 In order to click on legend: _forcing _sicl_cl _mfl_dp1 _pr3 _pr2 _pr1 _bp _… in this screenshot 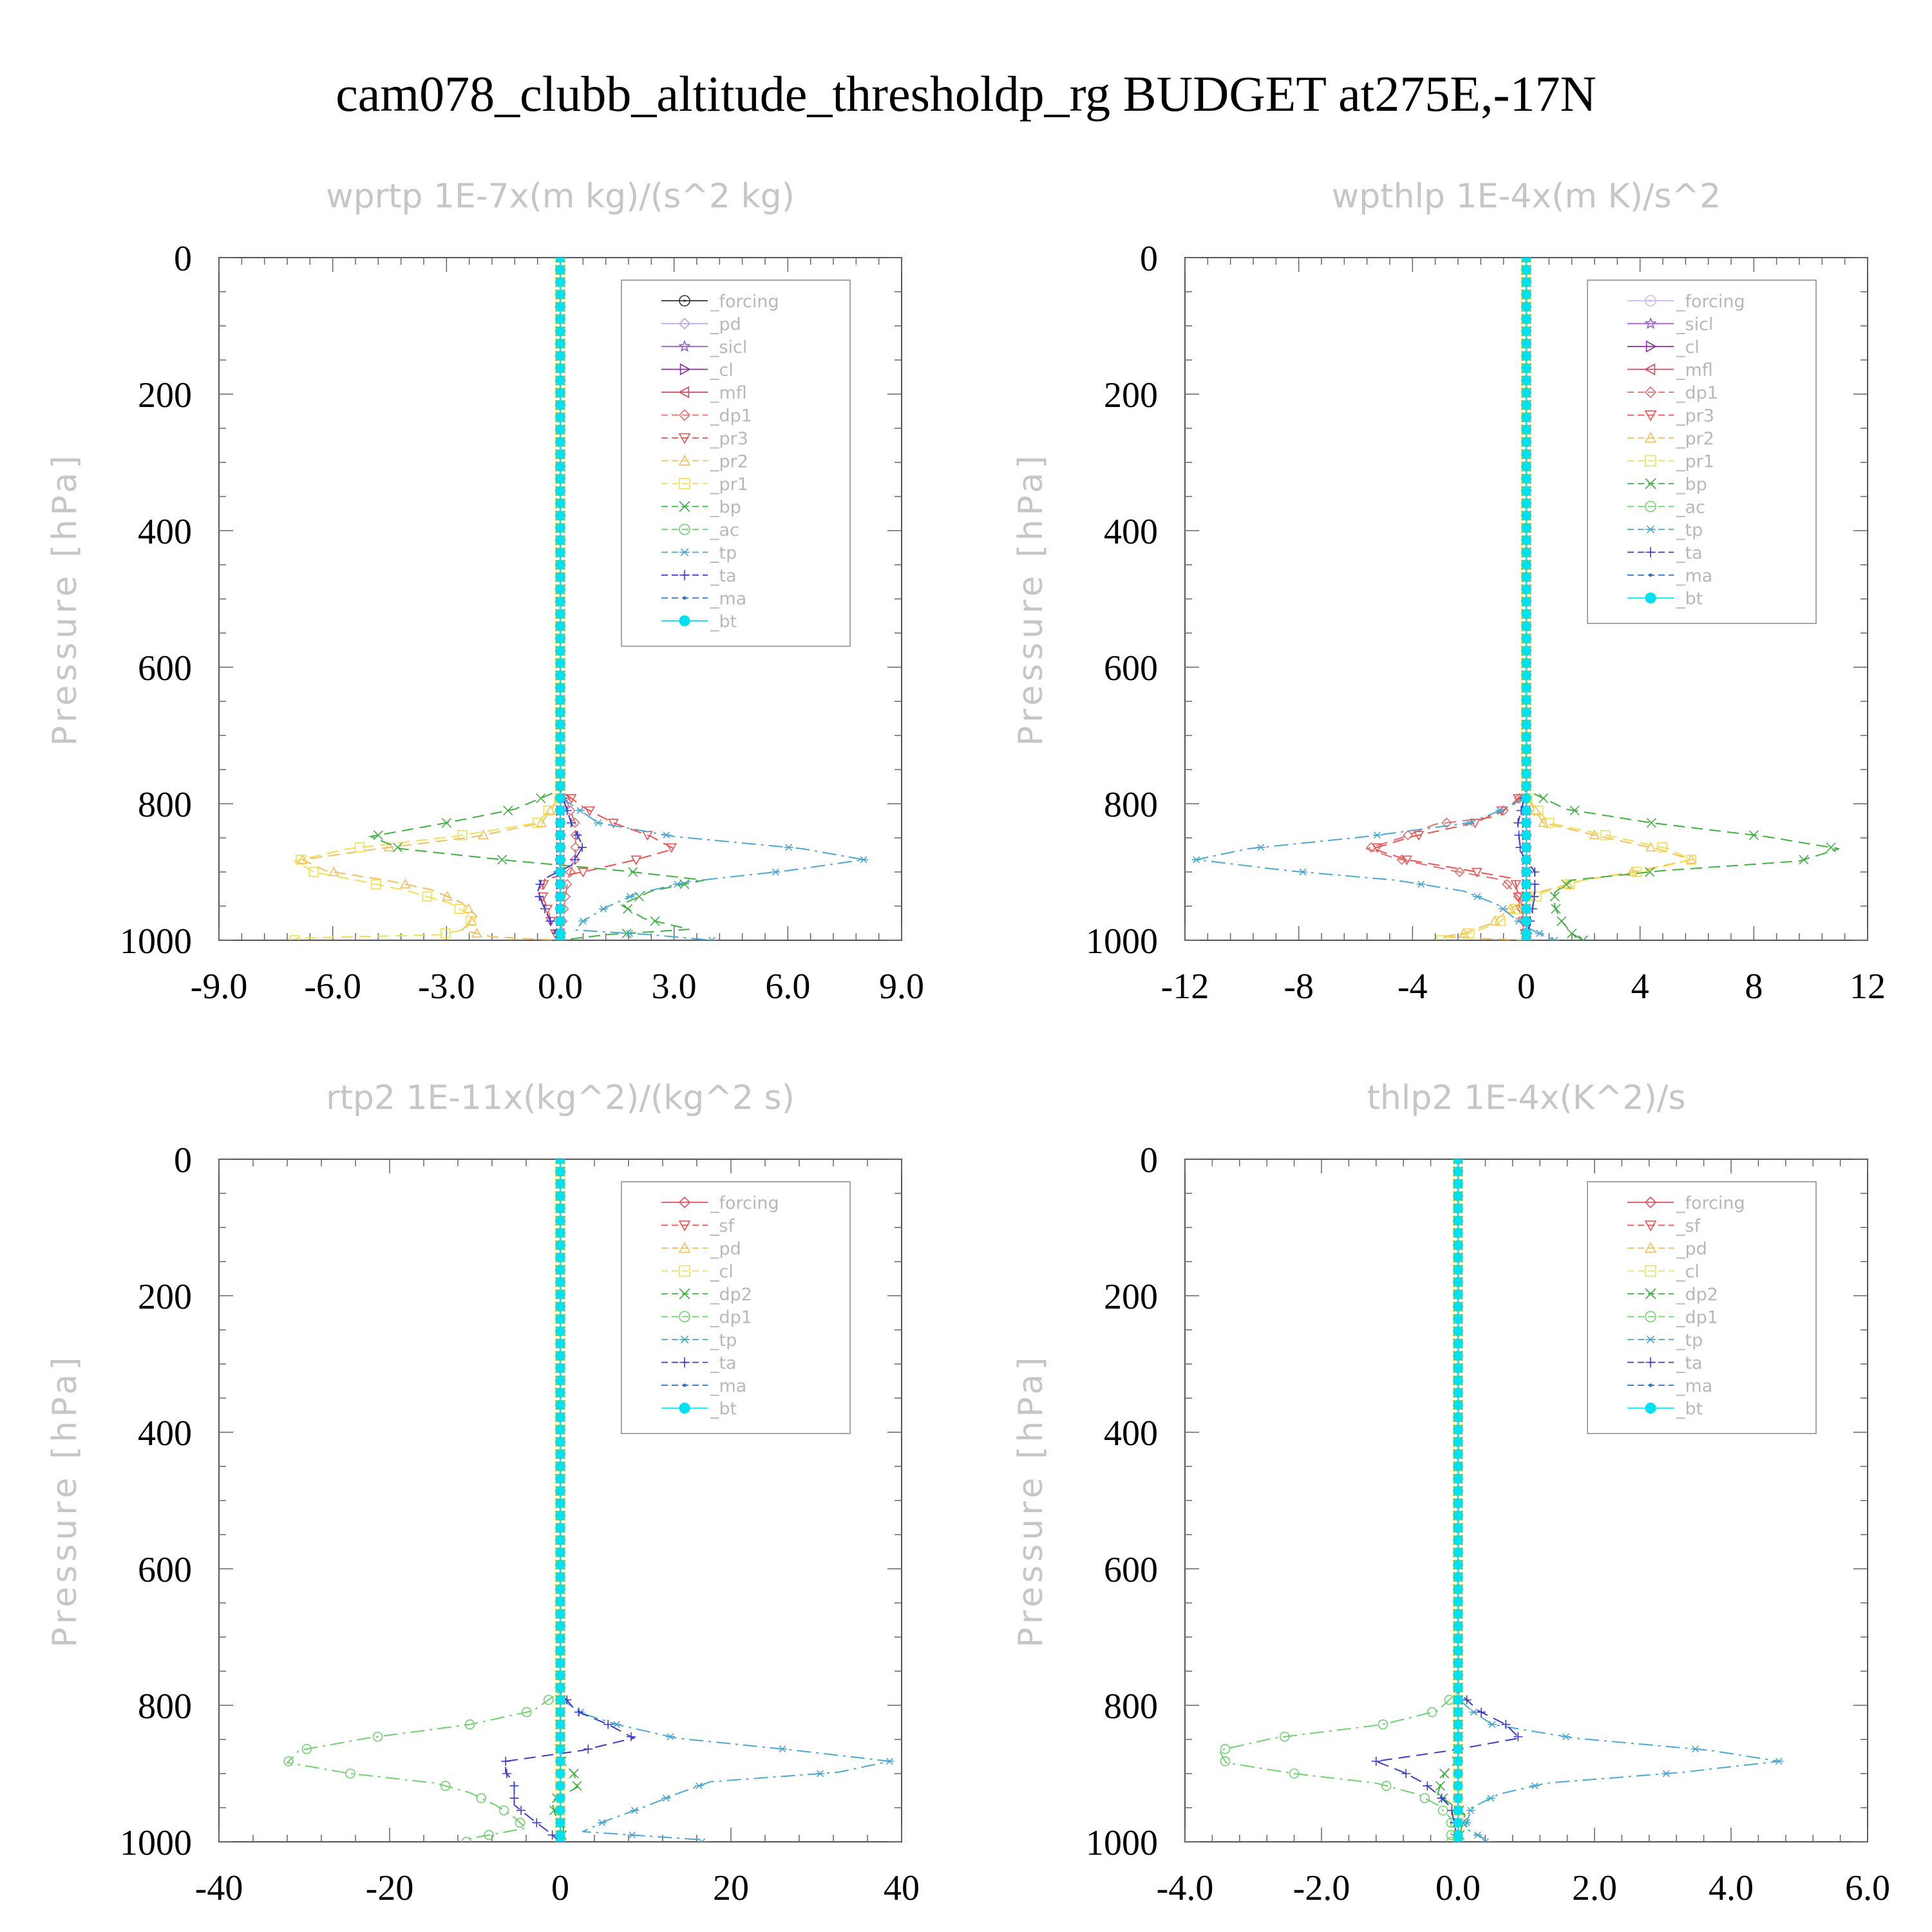, I will do `click(1702, 451)`.